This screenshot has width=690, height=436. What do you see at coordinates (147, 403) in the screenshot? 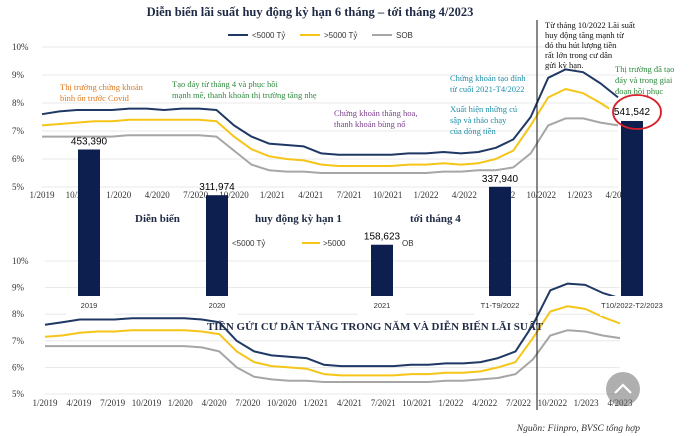
I see `bottom-x-tick: 10/2019` at bounding box center [147, 403].